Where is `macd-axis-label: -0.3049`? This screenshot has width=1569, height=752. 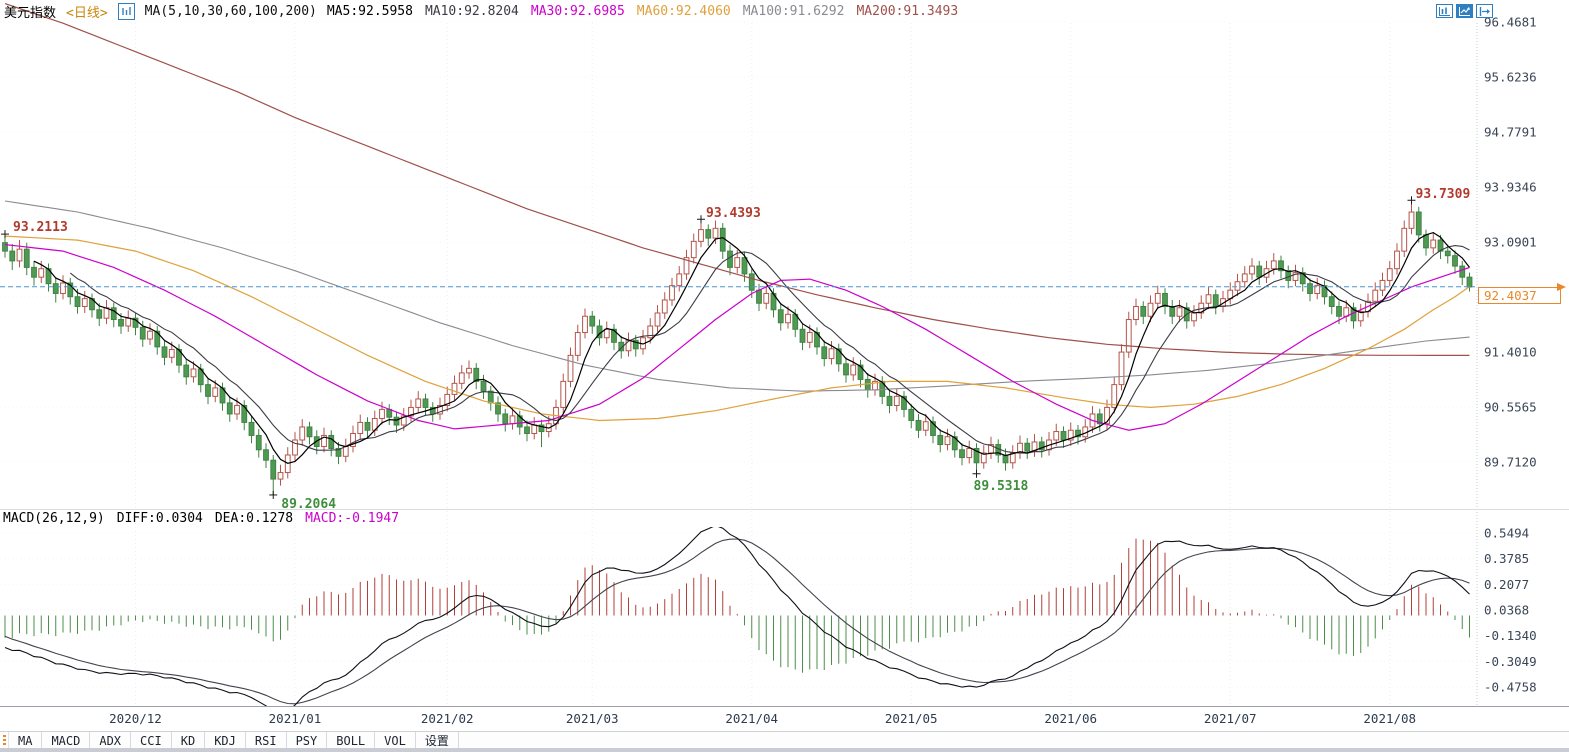
macd-axis-label: -0.3049 is located at coordinates (1510, 661).